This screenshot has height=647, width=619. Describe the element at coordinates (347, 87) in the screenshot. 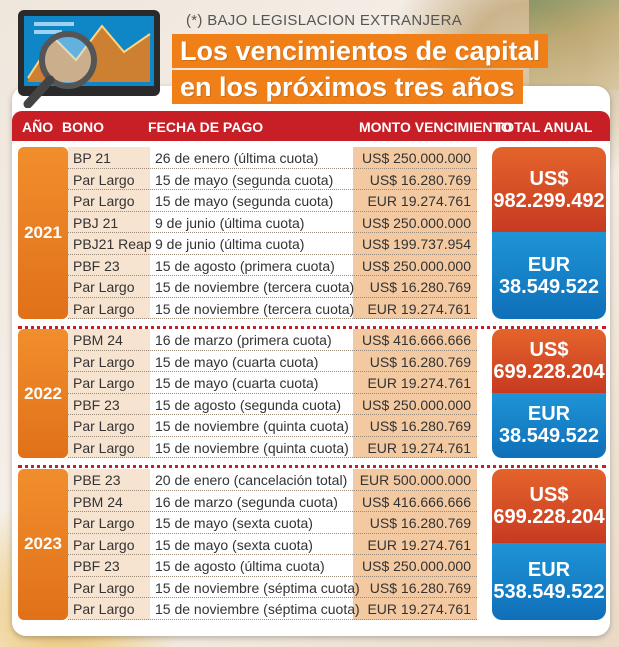

I see `title-line-2: en los próximos tres años` at that location.